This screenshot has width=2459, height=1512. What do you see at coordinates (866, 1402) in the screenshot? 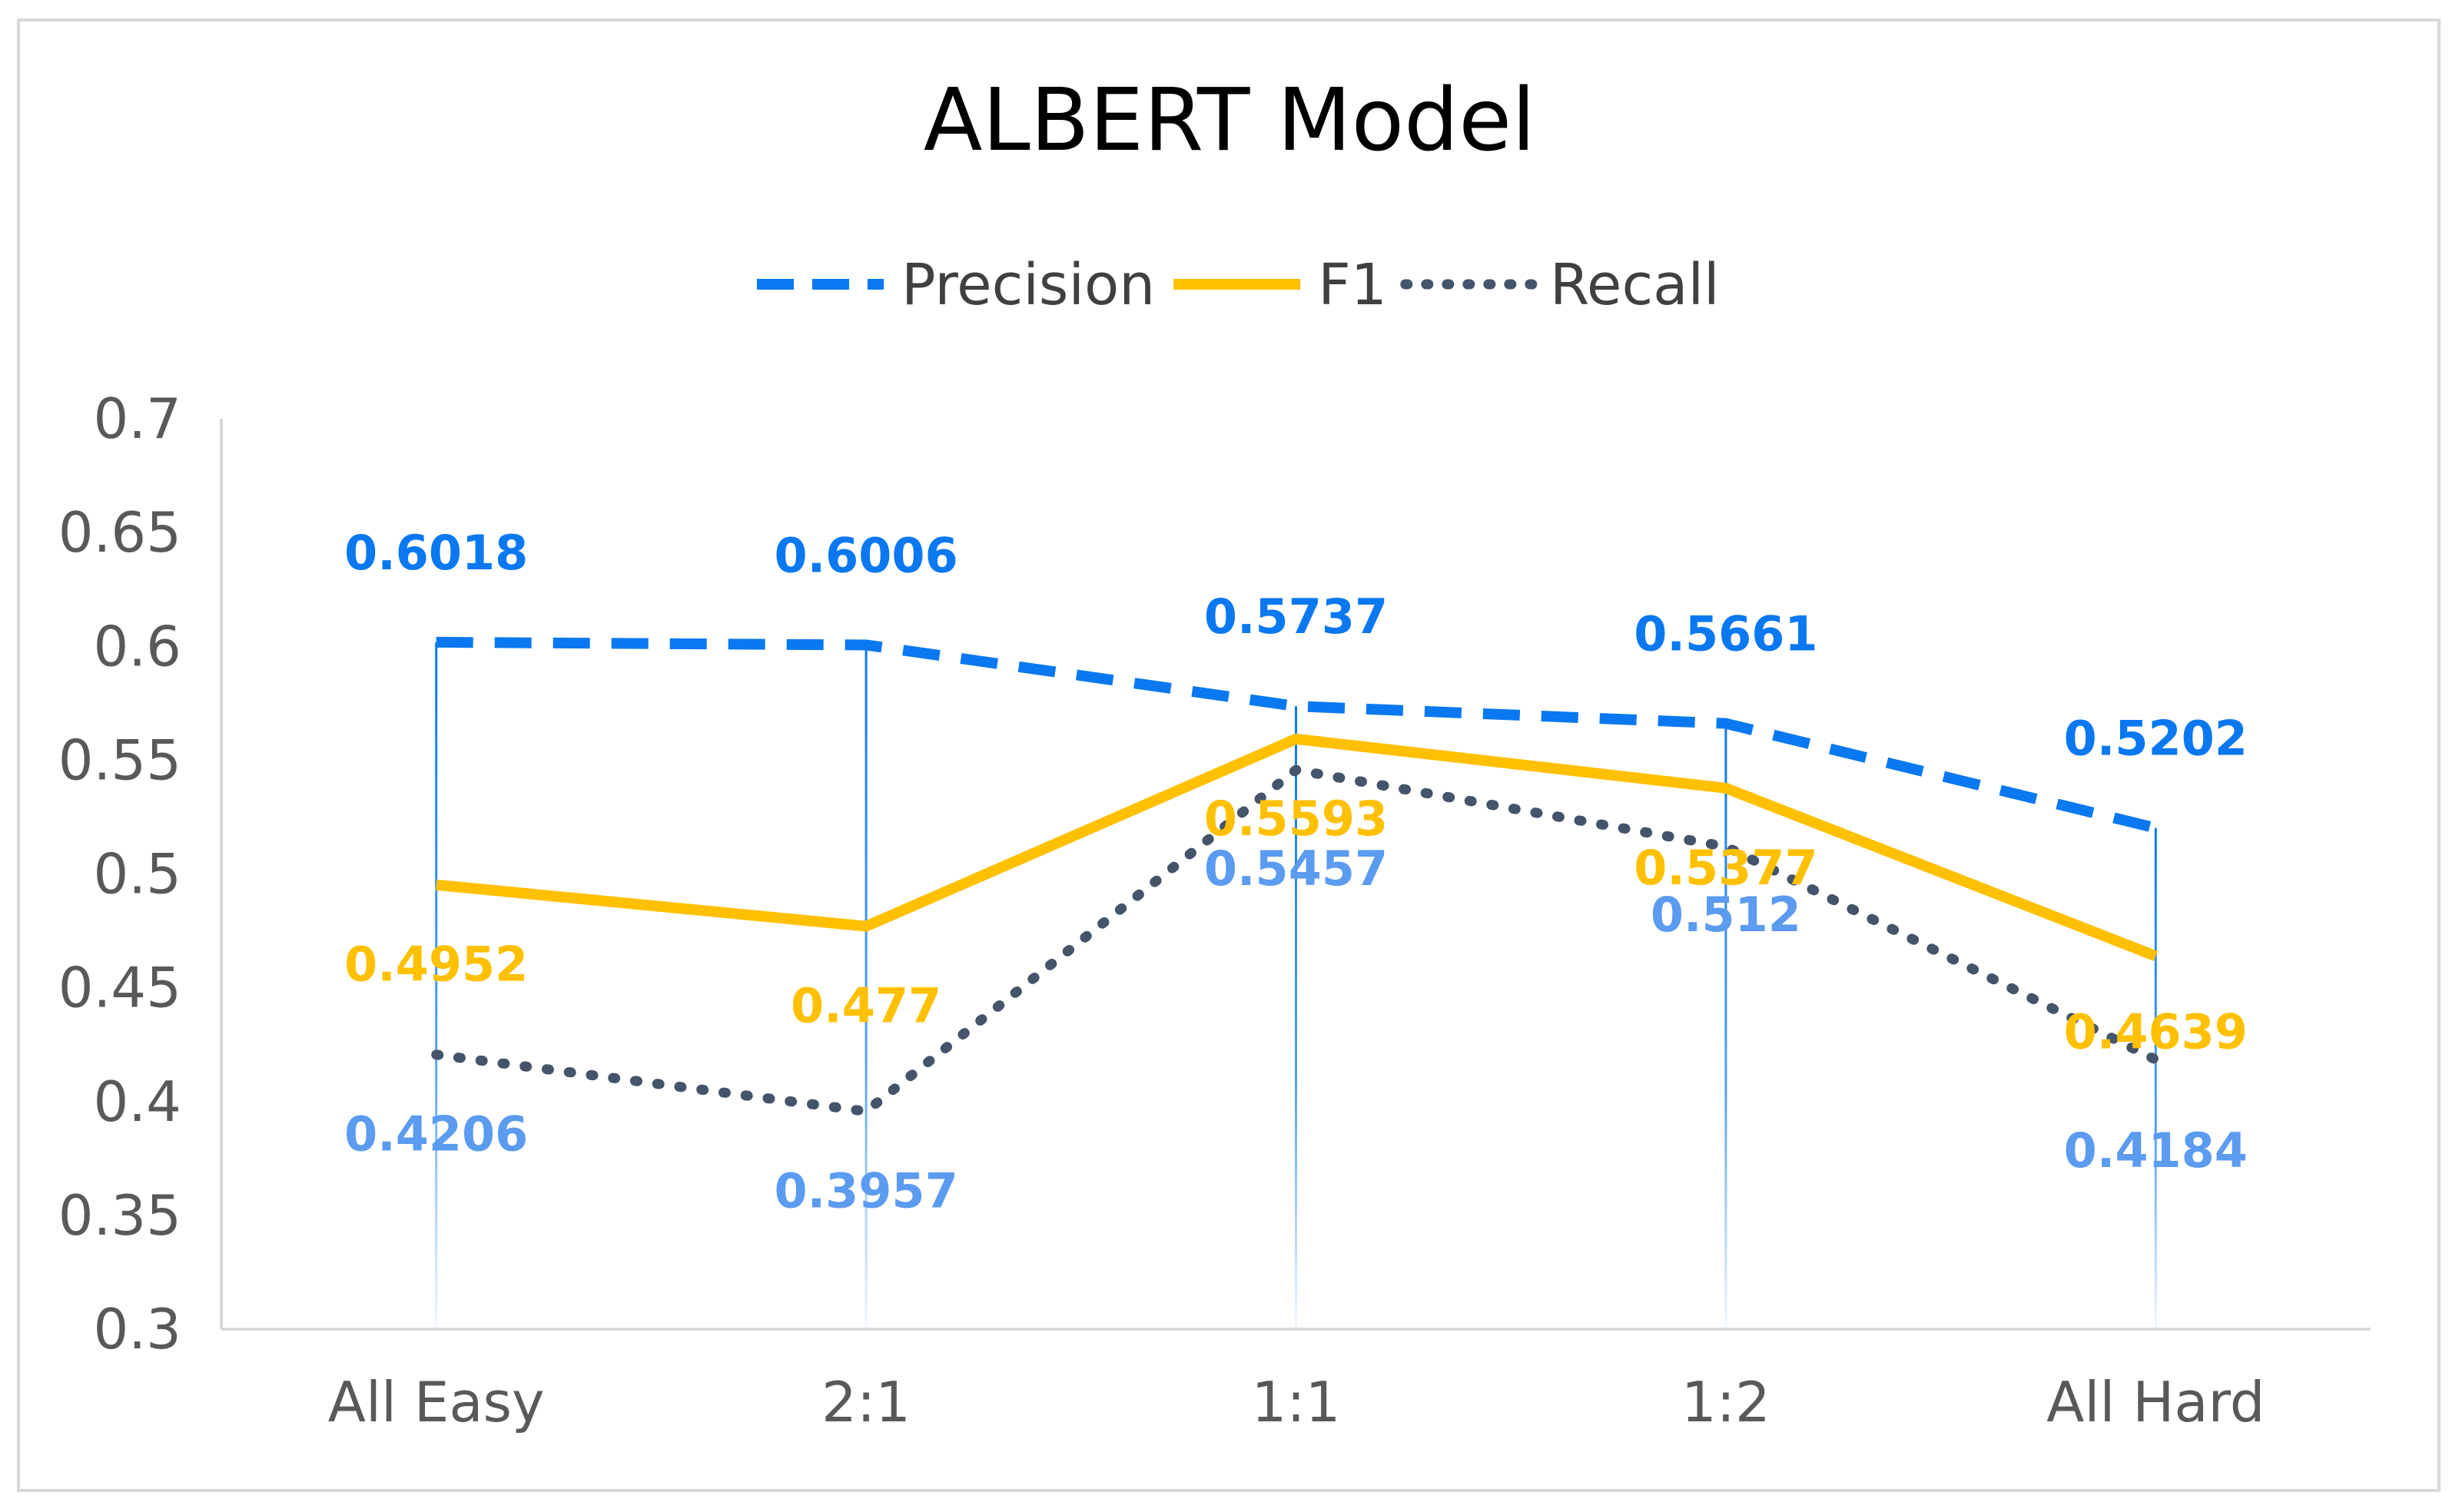
I see `x-category-label: 2:1` at bounding box center [866, 1402].